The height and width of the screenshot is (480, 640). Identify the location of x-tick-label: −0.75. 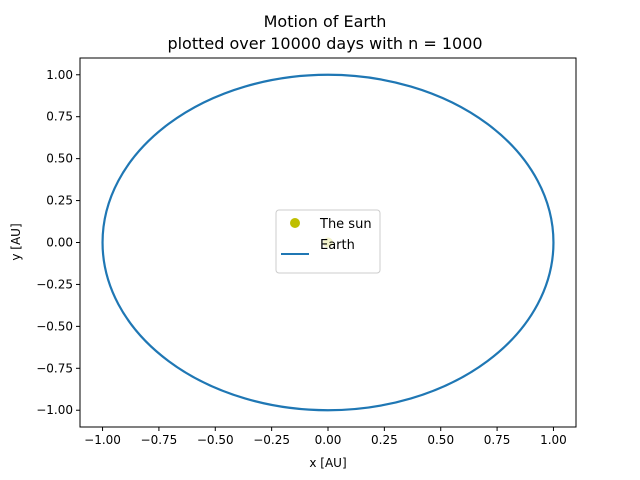
(159, 440).